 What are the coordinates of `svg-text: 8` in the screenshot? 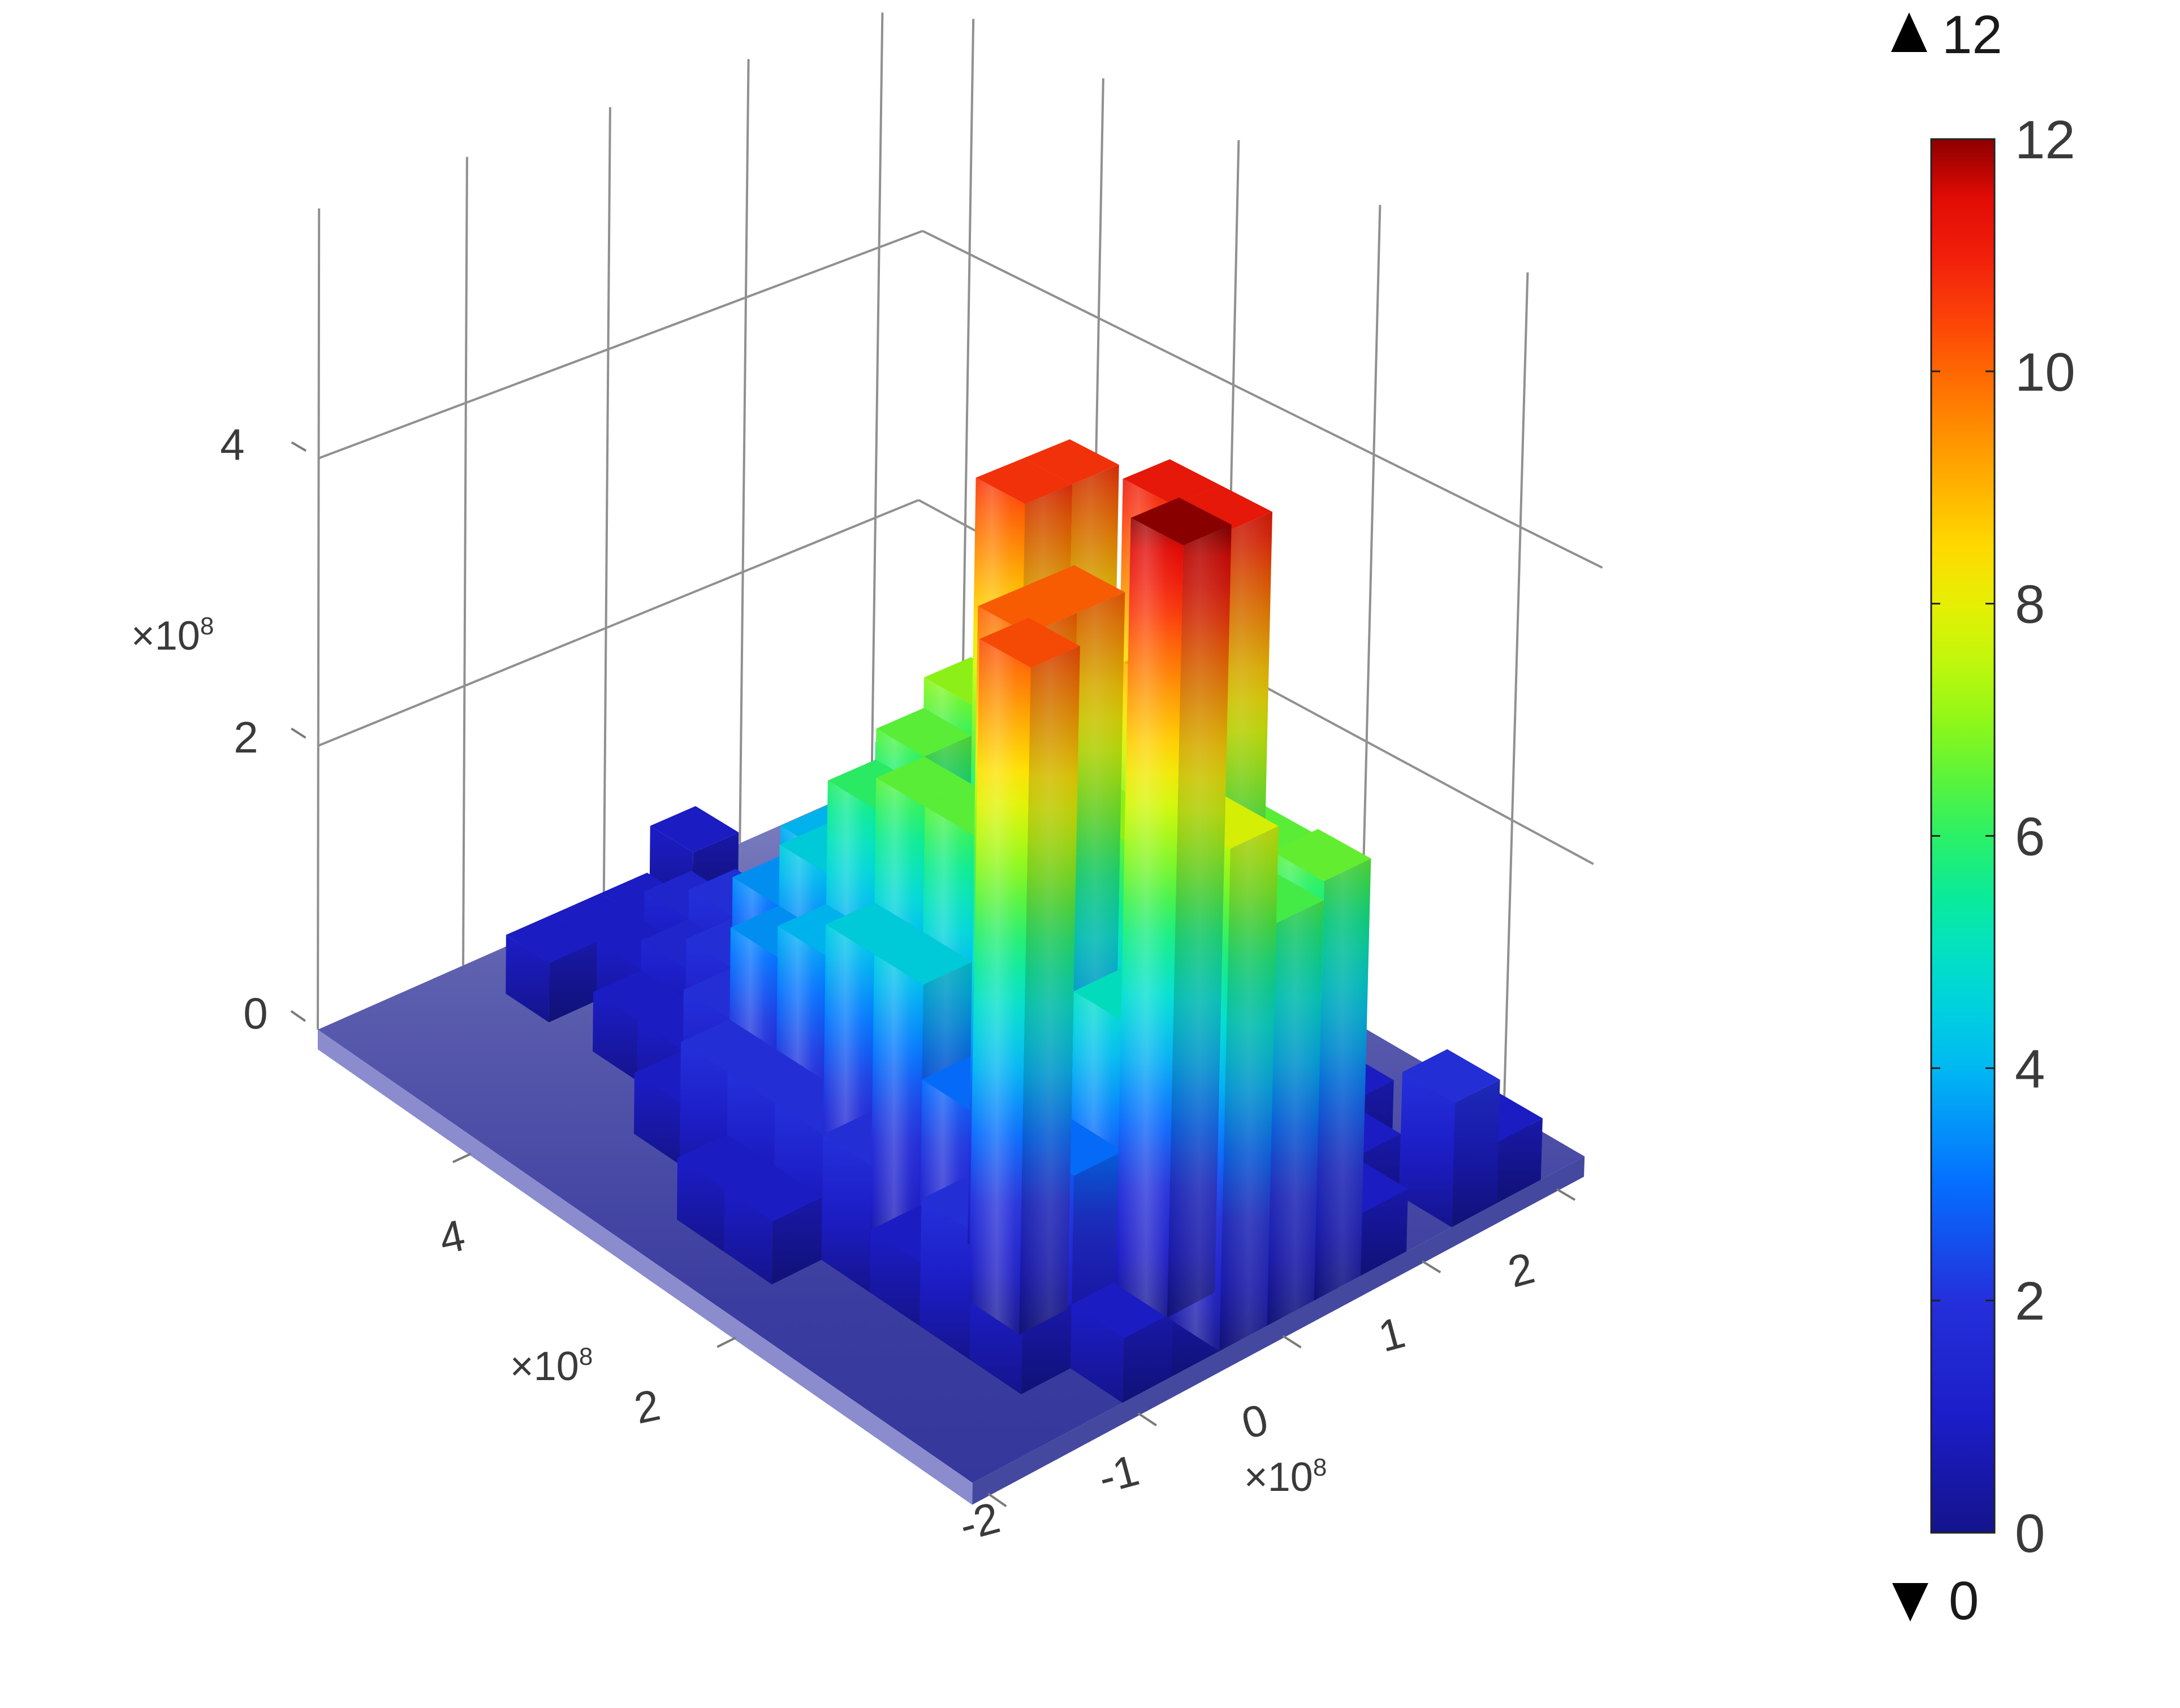 It's located at (2030, 604).